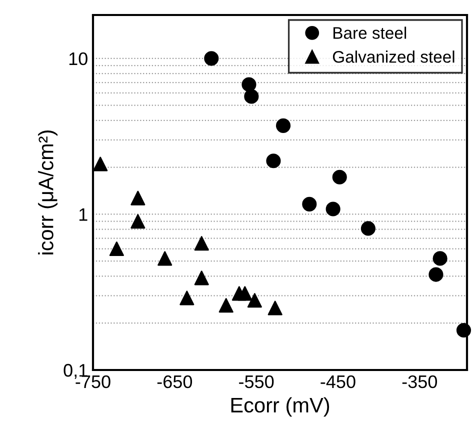 The width and height of the screenshot is (475, 439). Describe the element at coordinates (83, 214) in the screenshot. I see `y-tick-label: 1` at that location.